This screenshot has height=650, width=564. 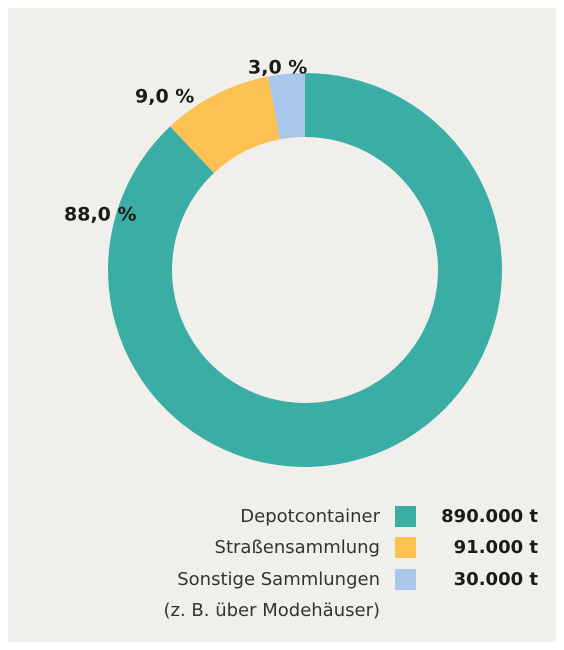 I want to click on data-label: 9,0 %, so click(x=164, y=97).